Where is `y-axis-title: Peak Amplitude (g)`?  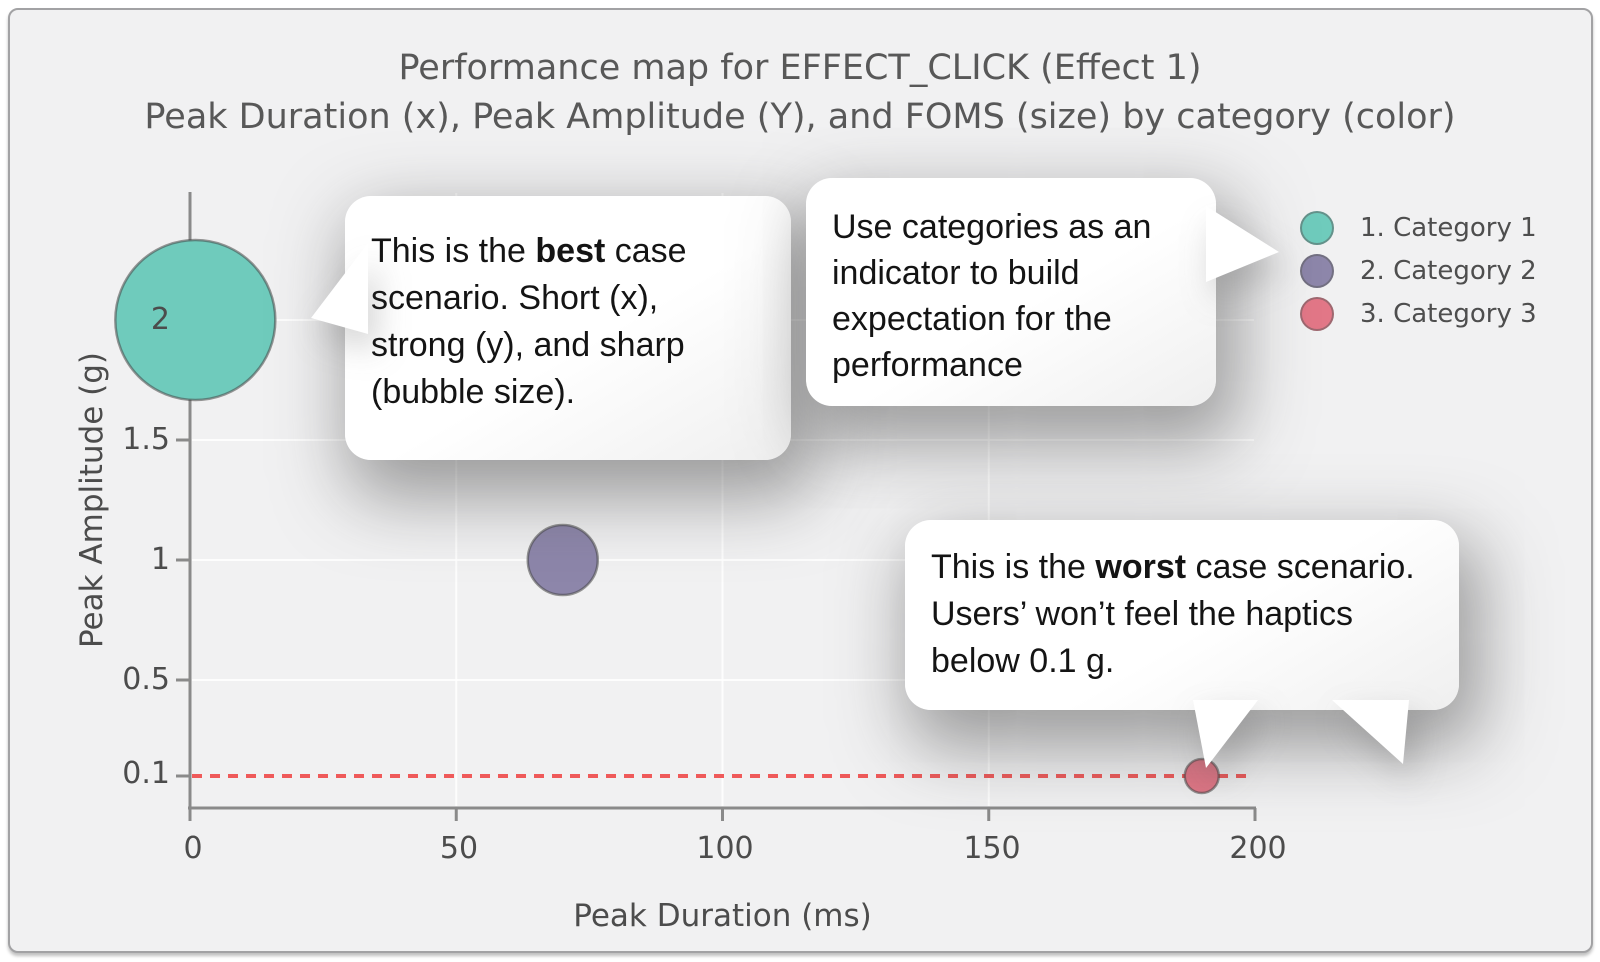
y-axis-title: Peak Amplitude (g) is located at coordinates (92, 500).